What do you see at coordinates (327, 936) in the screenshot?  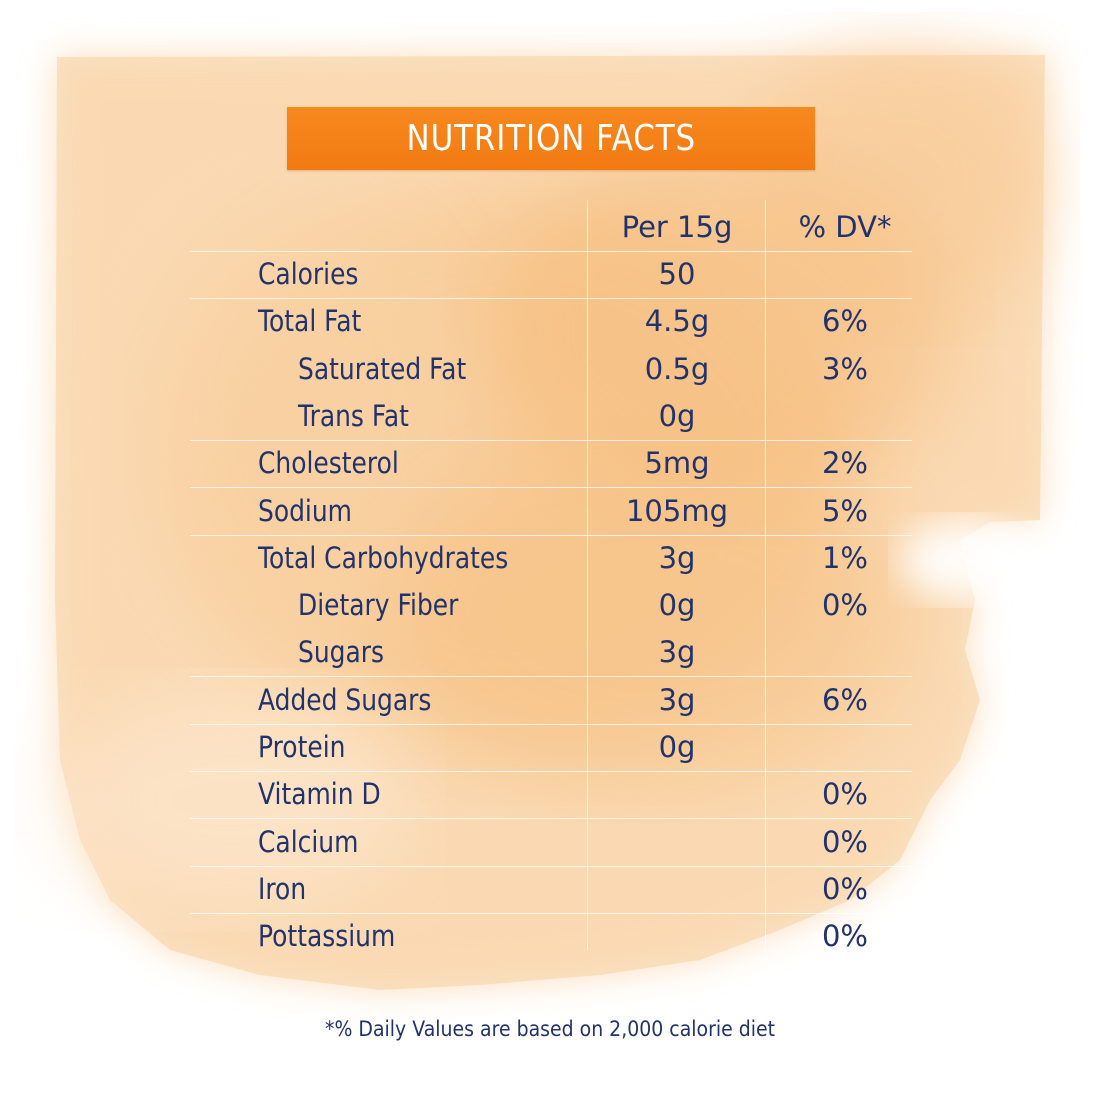 I see `nutrient-label: Pottassium` at bounding box center [327, 936].